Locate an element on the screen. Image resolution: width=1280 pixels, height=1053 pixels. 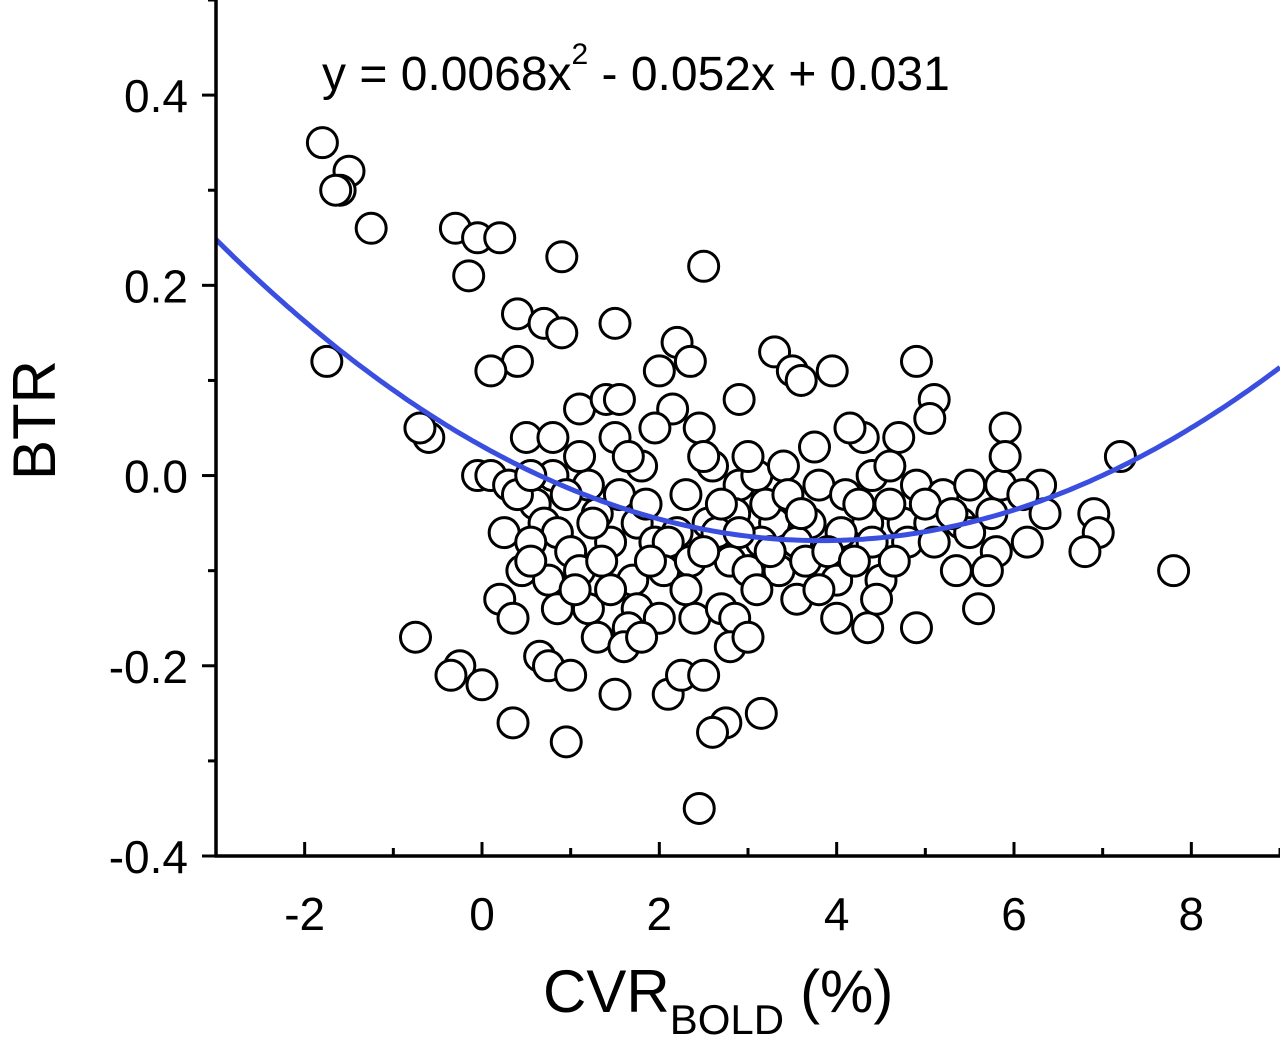
y-tick-label: 0.4 is located at coordinates (156, 96).